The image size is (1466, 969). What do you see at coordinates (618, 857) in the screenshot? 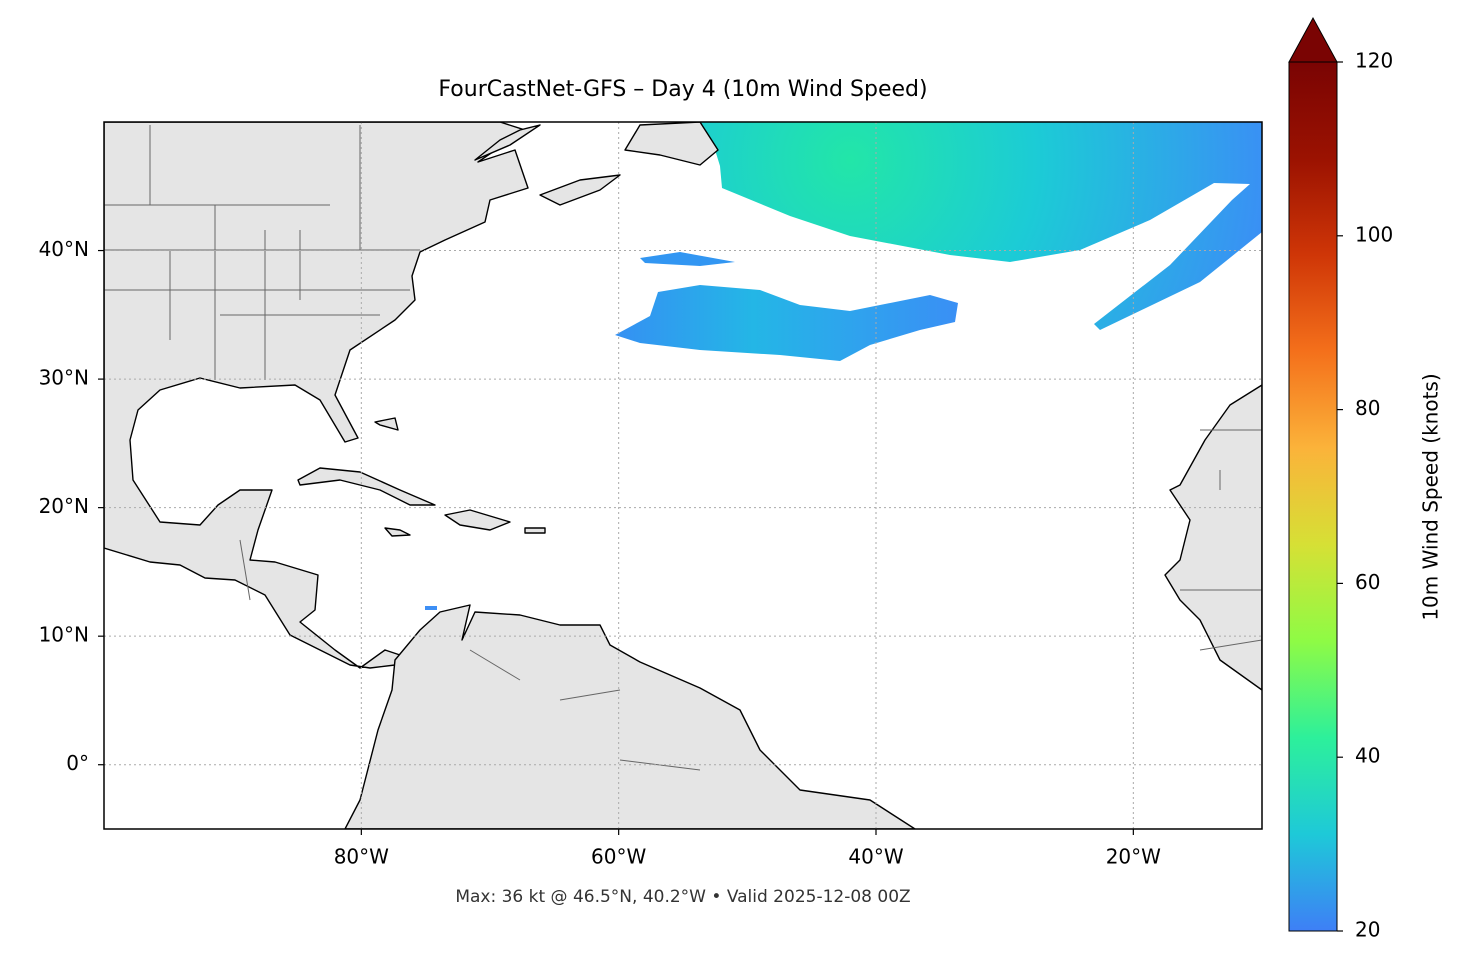
I see `x-tick-label: 60°W` at bounding box center [618, 857].